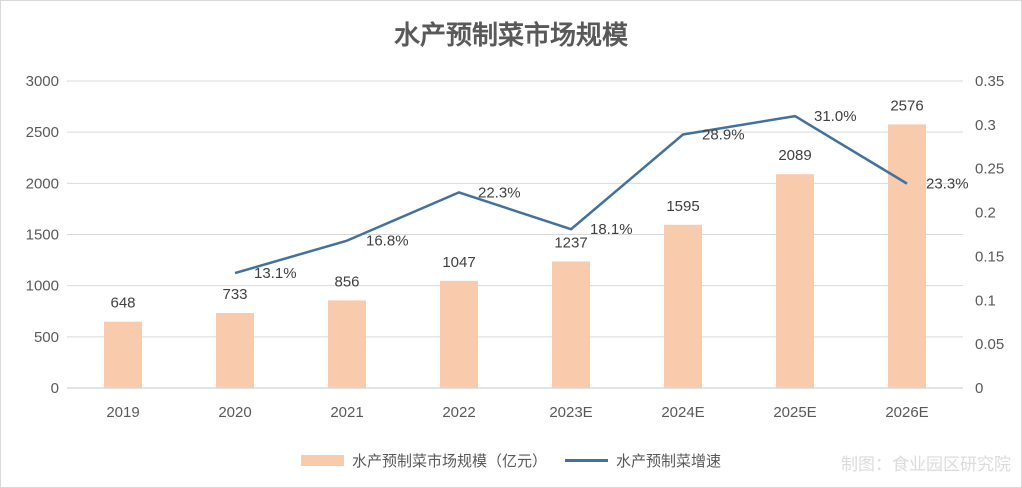 Image resolution: width=1022 pixels, height=488 pixels. Describe the element at coordinates (835, 116) in the screenshot. I see `line-value-label: 31.0%` at that location.